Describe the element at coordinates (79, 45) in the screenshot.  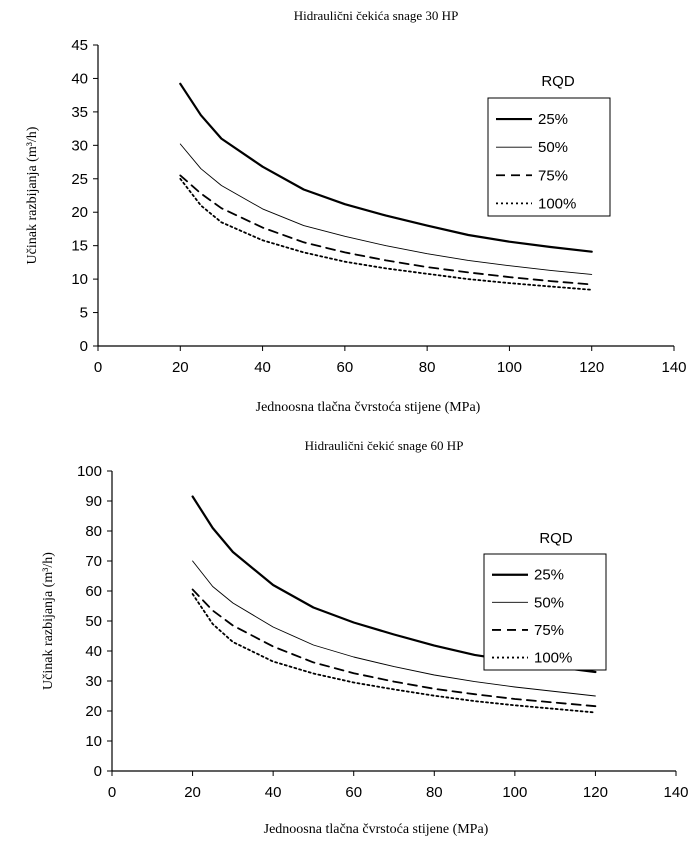
I see `y-tick-label: 45` at that location.